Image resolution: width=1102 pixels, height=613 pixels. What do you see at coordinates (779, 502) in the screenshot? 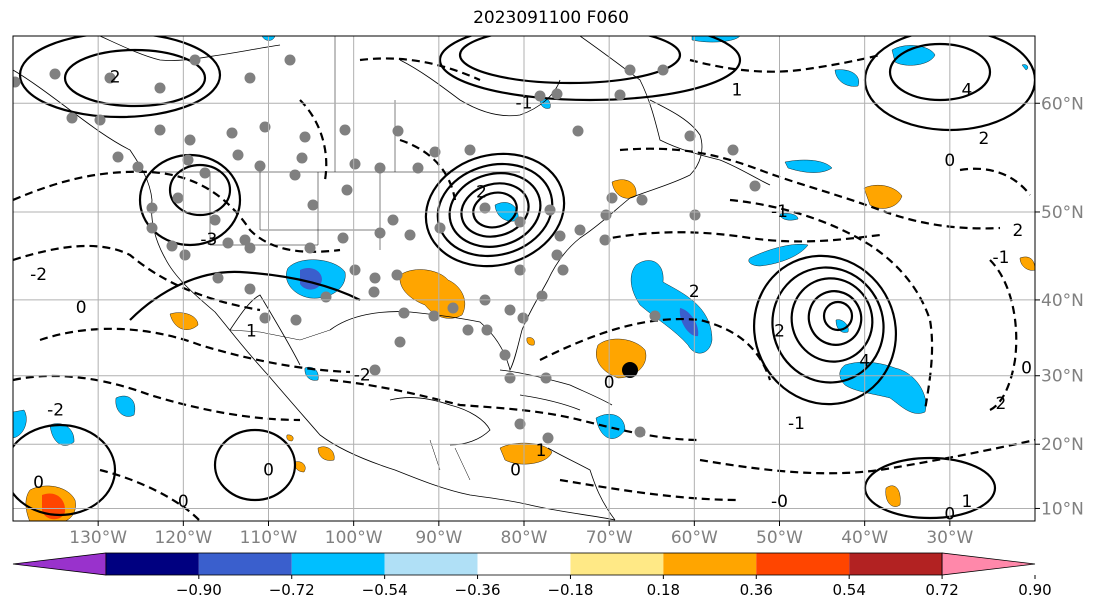
I see `contour-label: -0` at bounding box center [779, 502].